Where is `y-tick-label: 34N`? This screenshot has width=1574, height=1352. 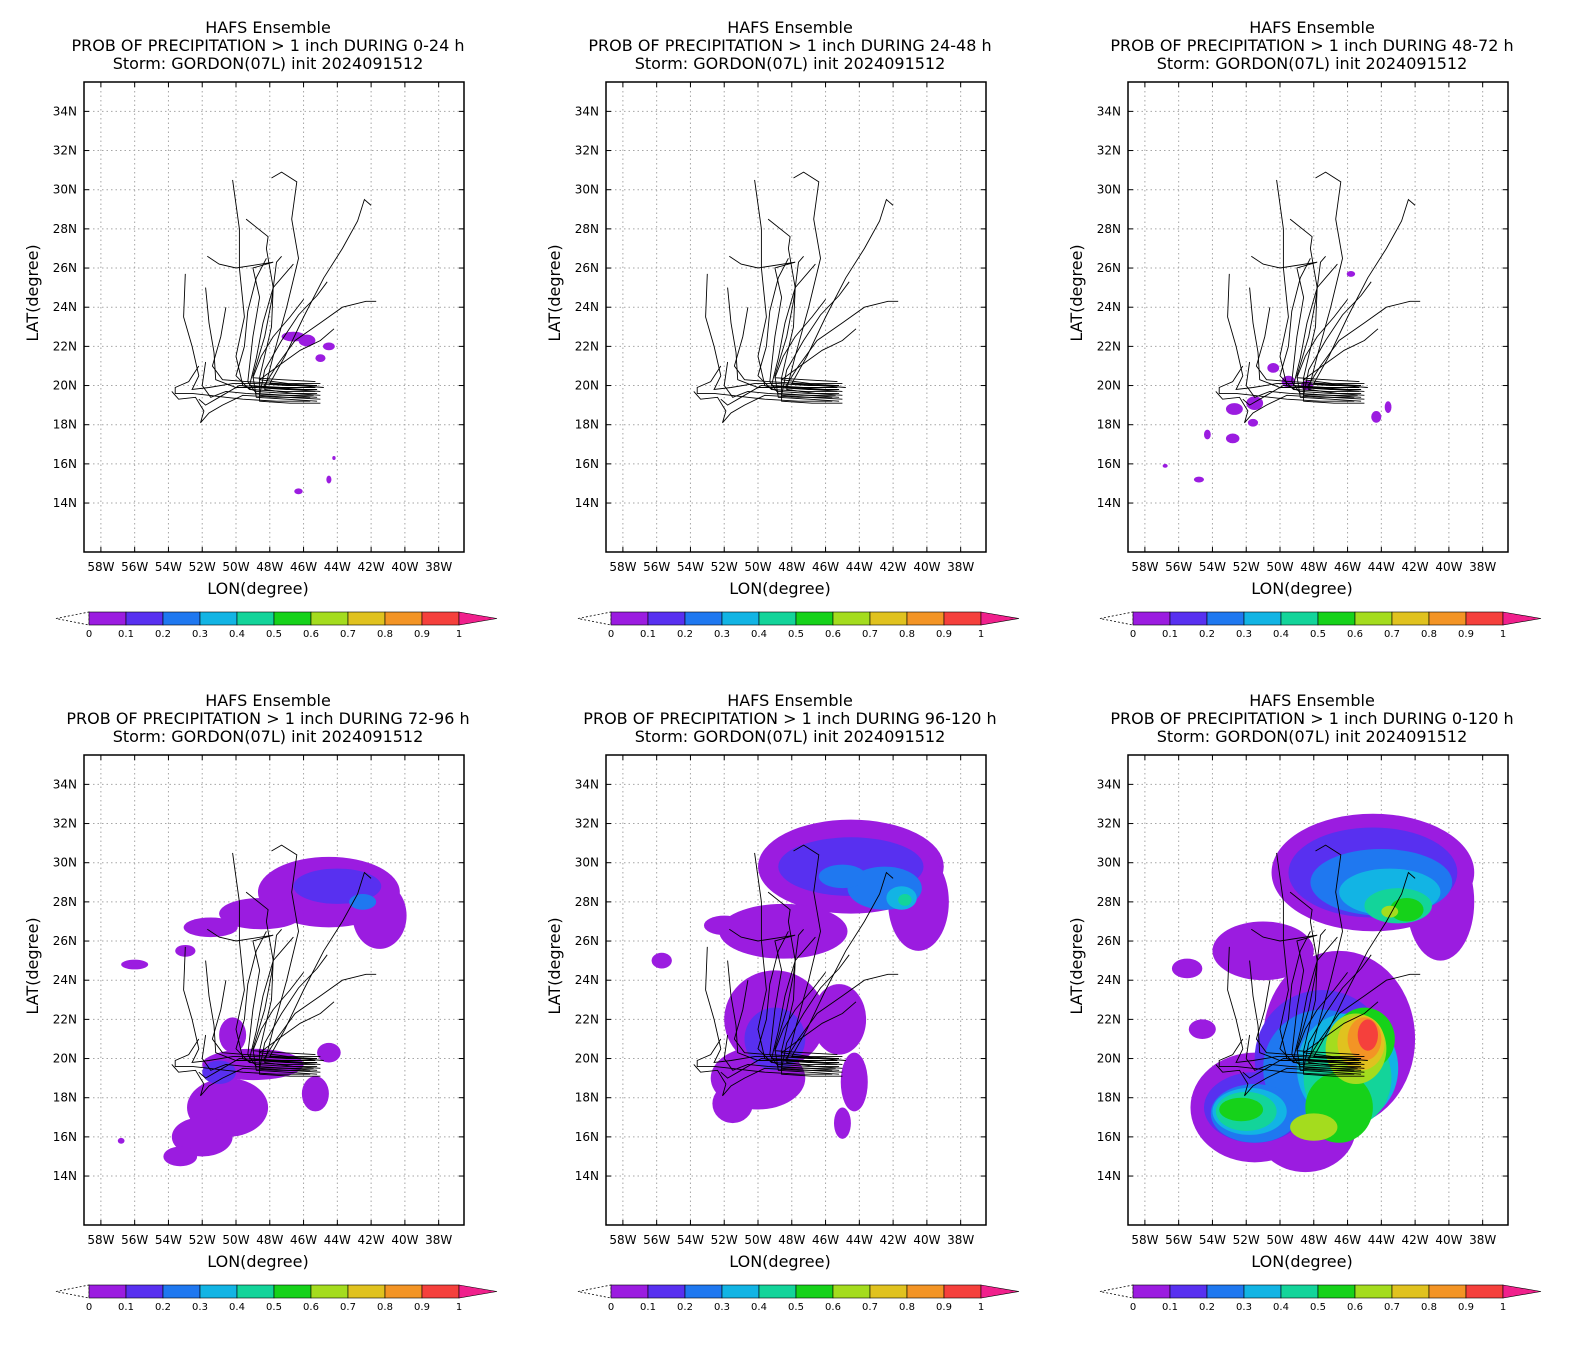 y-tick-label: 34N is located at coordinates (65, 784).